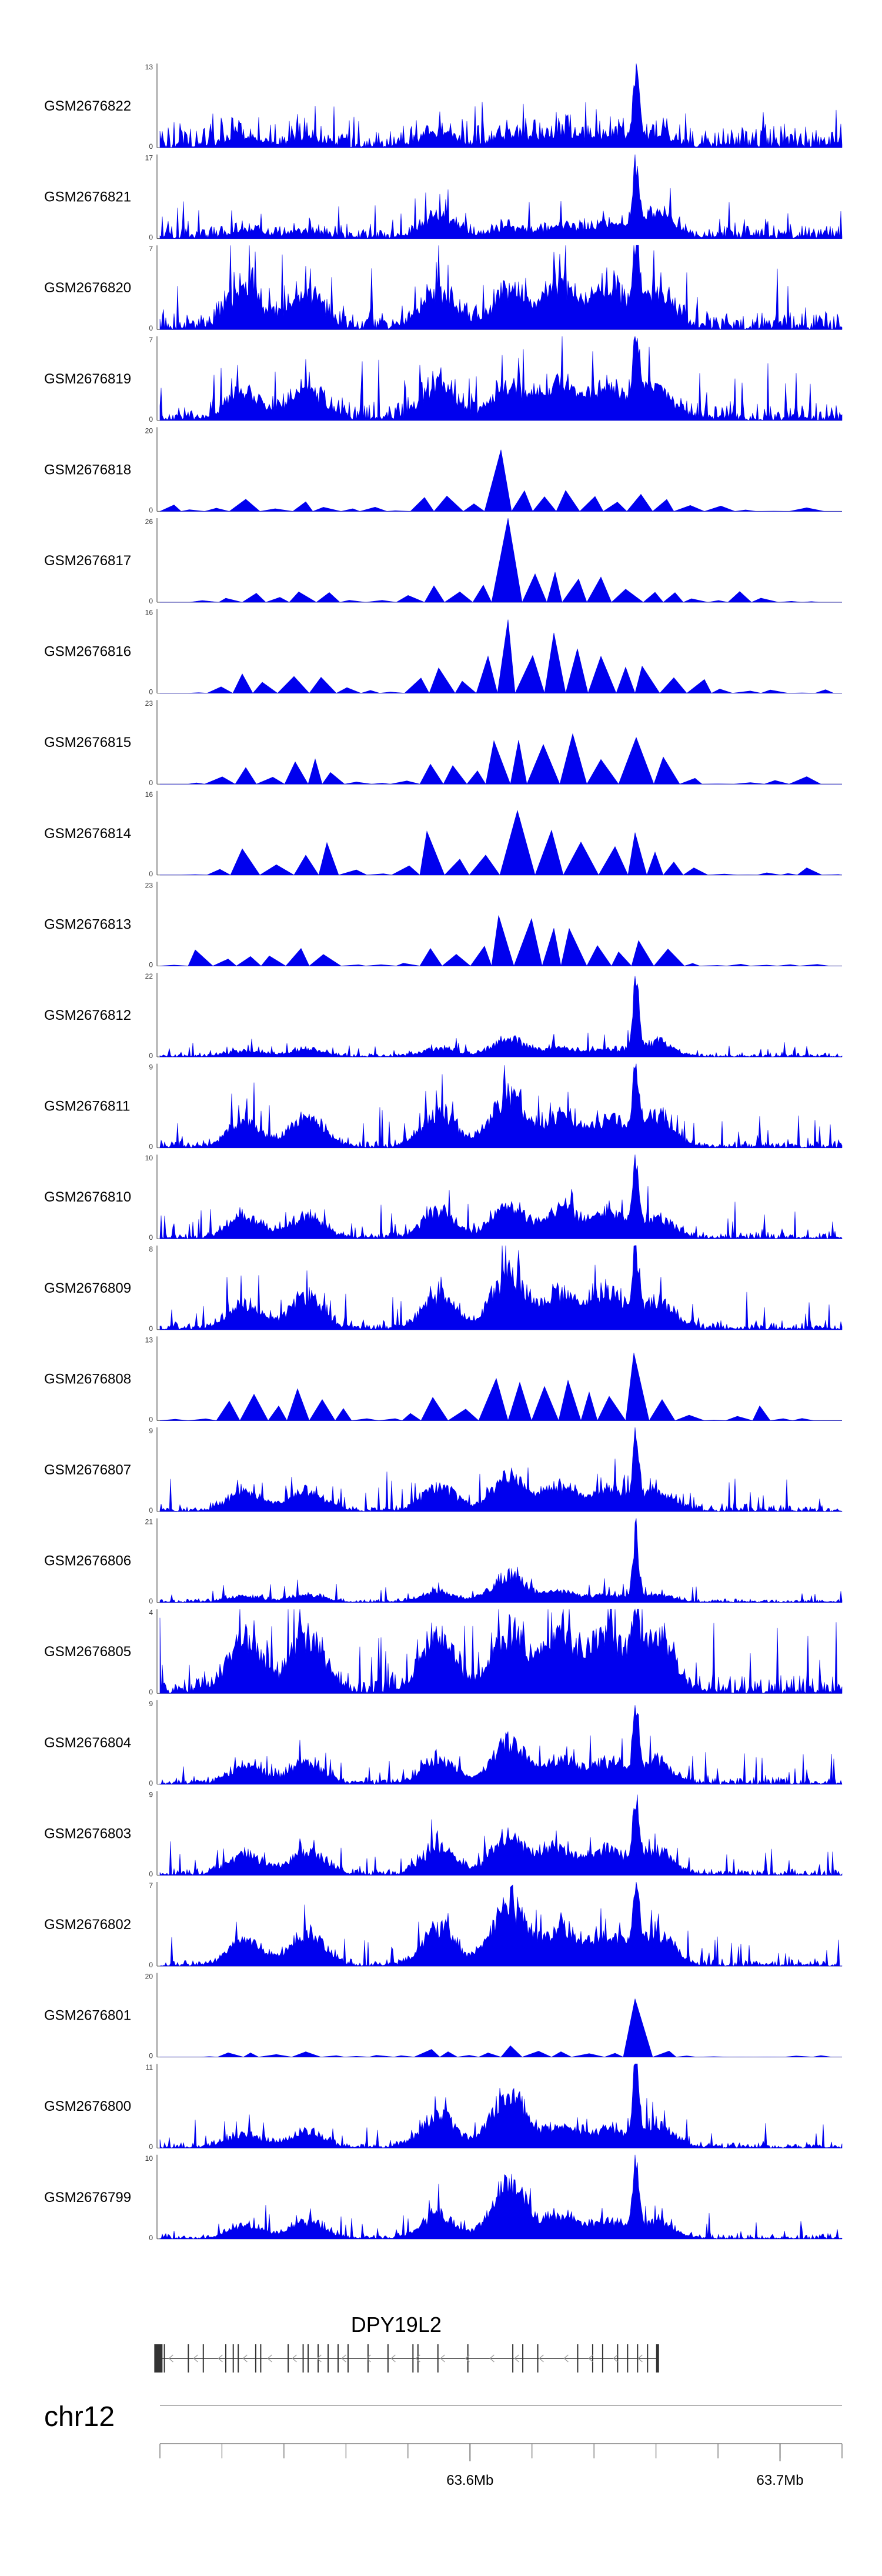 The width and height of the screenshot is (882, 2576). Describe the element at coordinates (87, 742) in the screenshot. I see `track-label: GSM2676815` at that location.